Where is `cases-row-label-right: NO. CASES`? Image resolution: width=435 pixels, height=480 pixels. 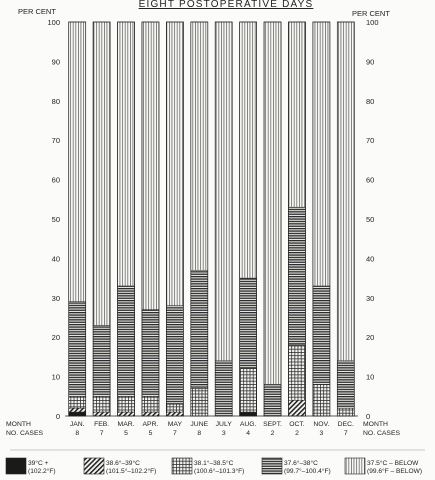 cases-row-label-right: NO. CASES is located at coordinates (381, 433).